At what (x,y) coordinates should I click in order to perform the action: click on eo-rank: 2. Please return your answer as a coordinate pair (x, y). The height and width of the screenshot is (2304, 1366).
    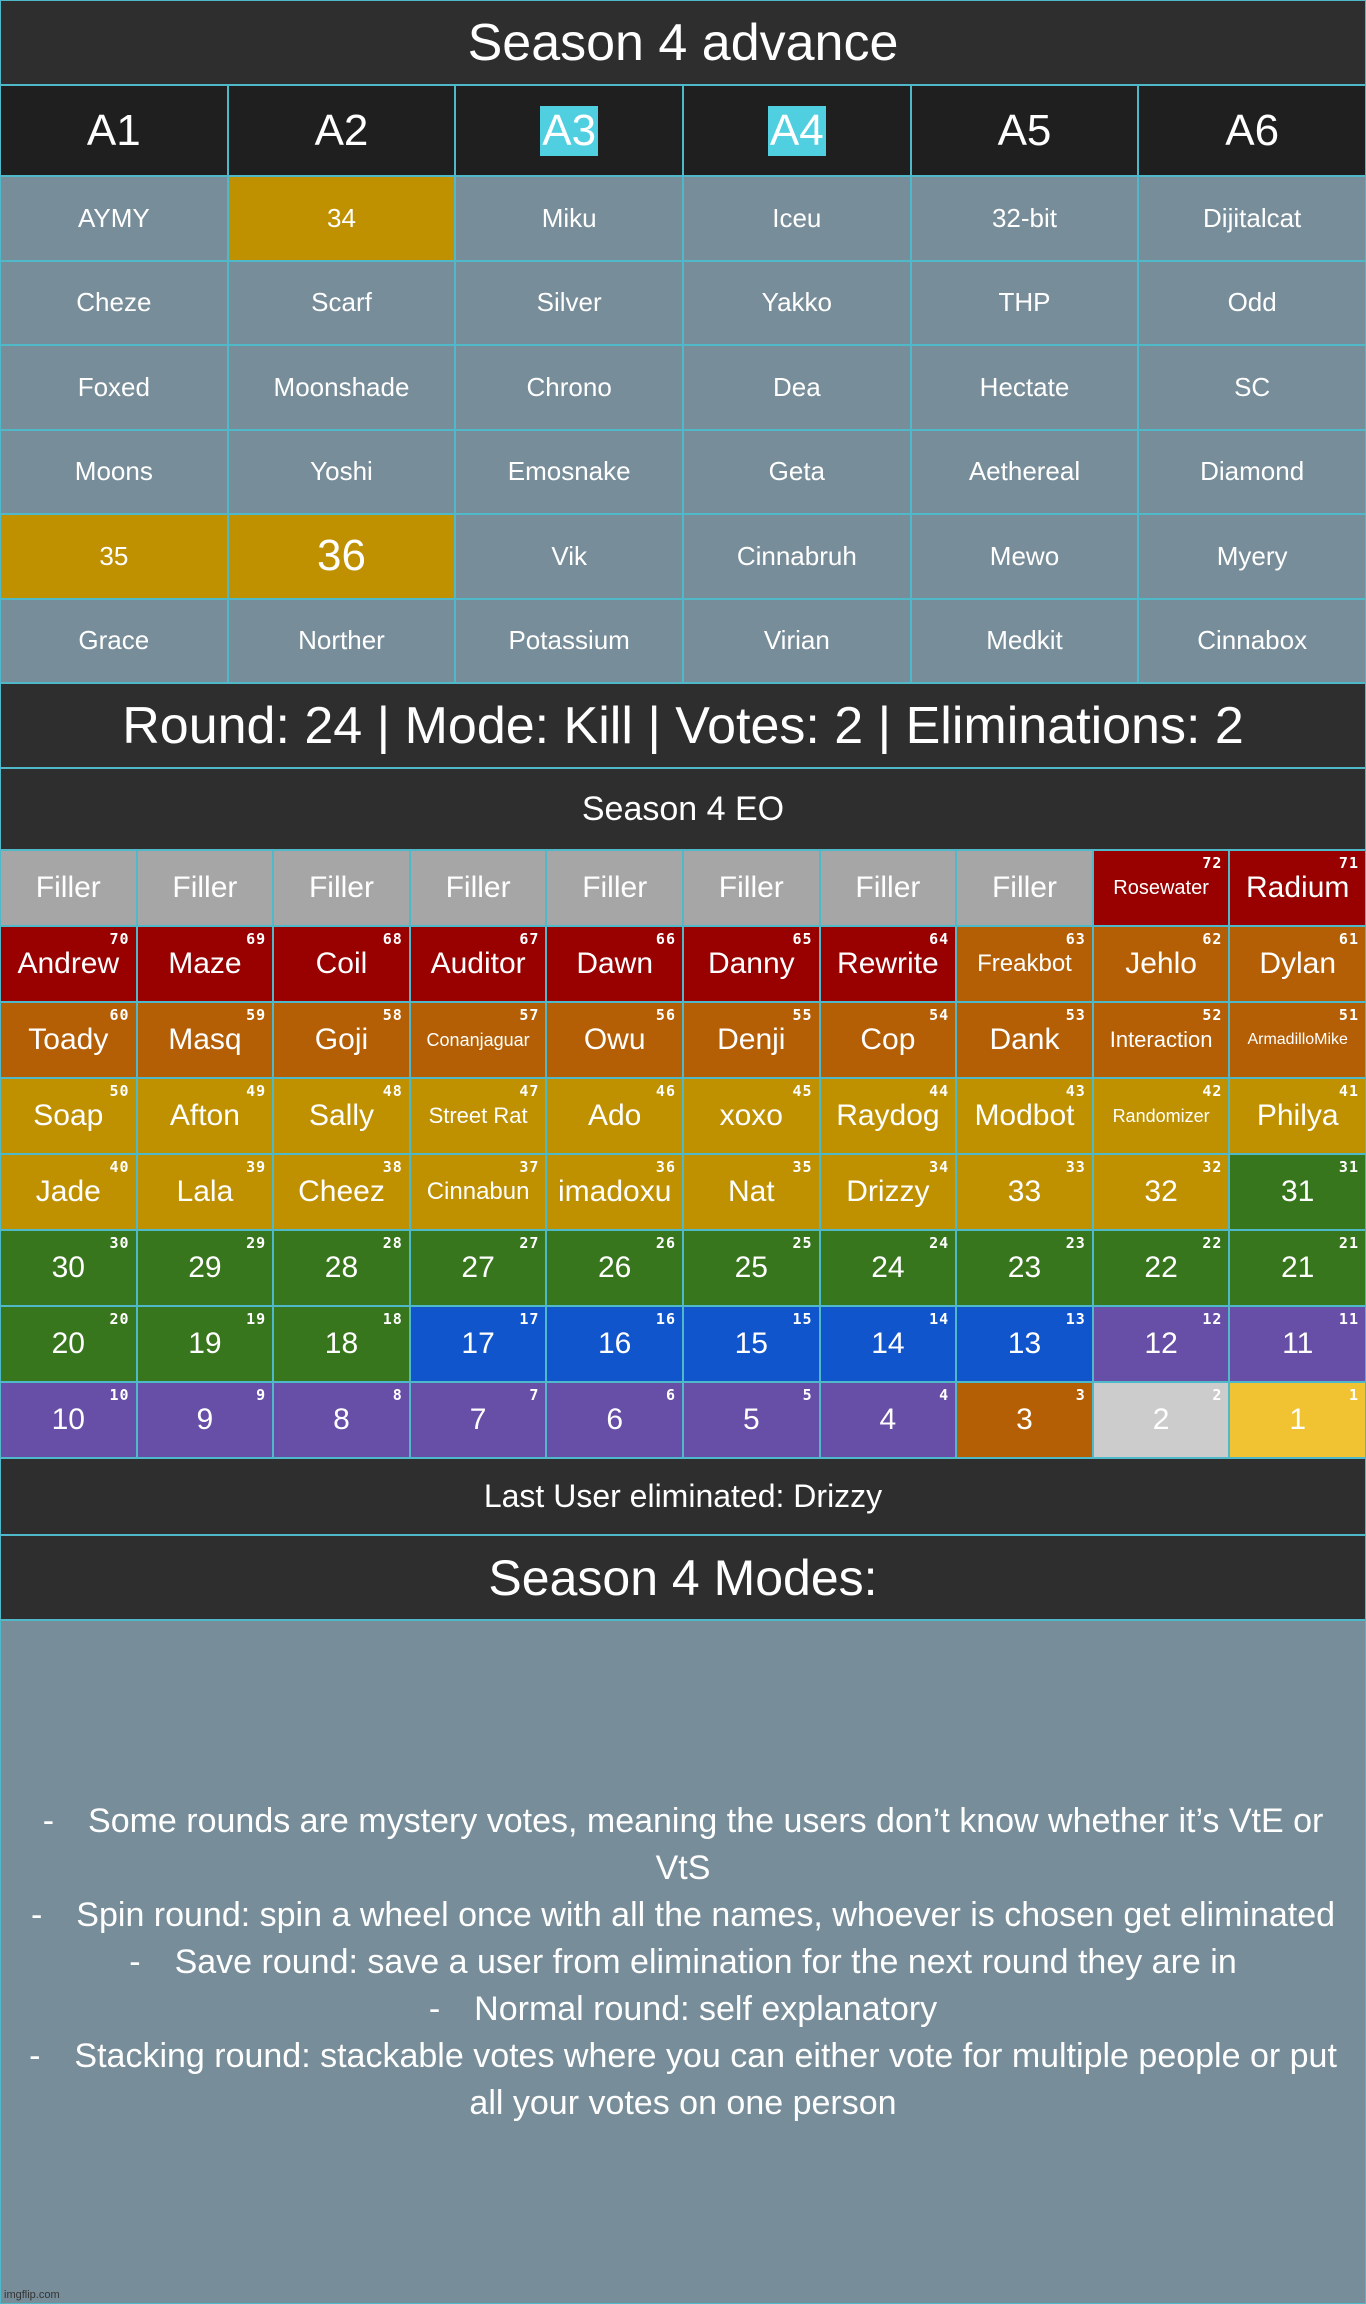
    Looking at the image, I should click on (1217, 1395).